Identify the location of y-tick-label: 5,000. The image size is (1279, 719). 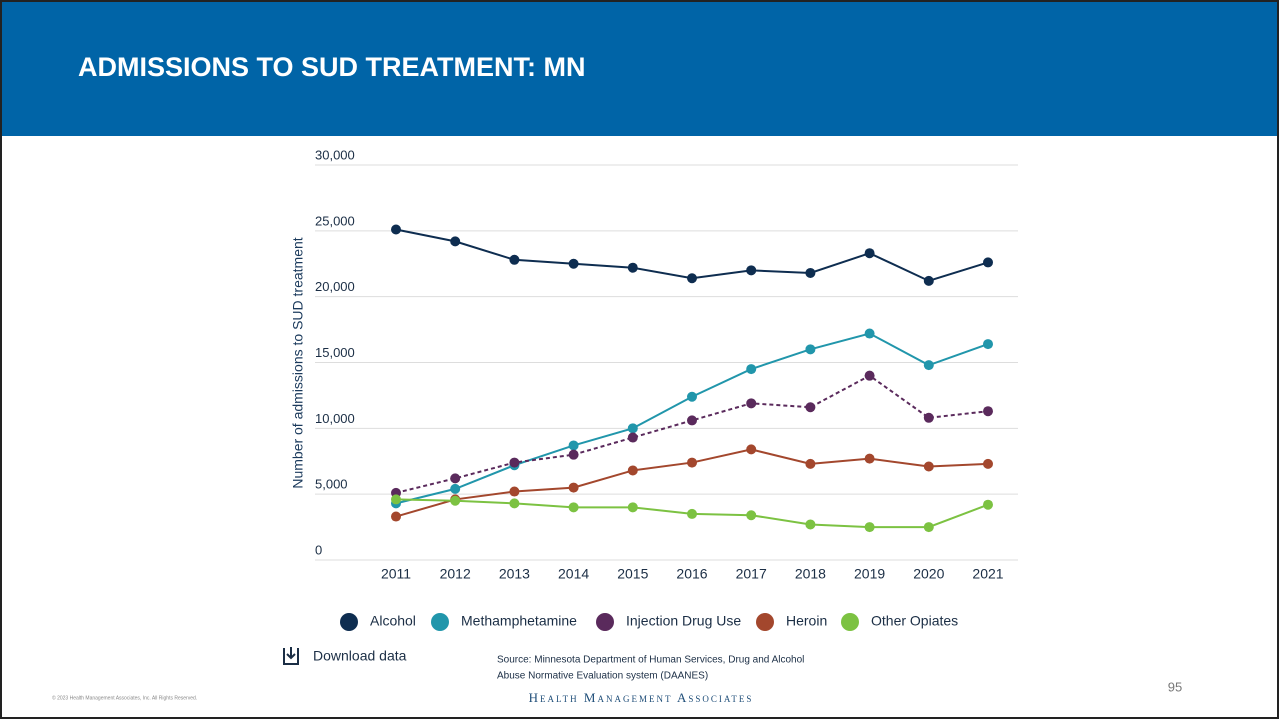
(331, 484).